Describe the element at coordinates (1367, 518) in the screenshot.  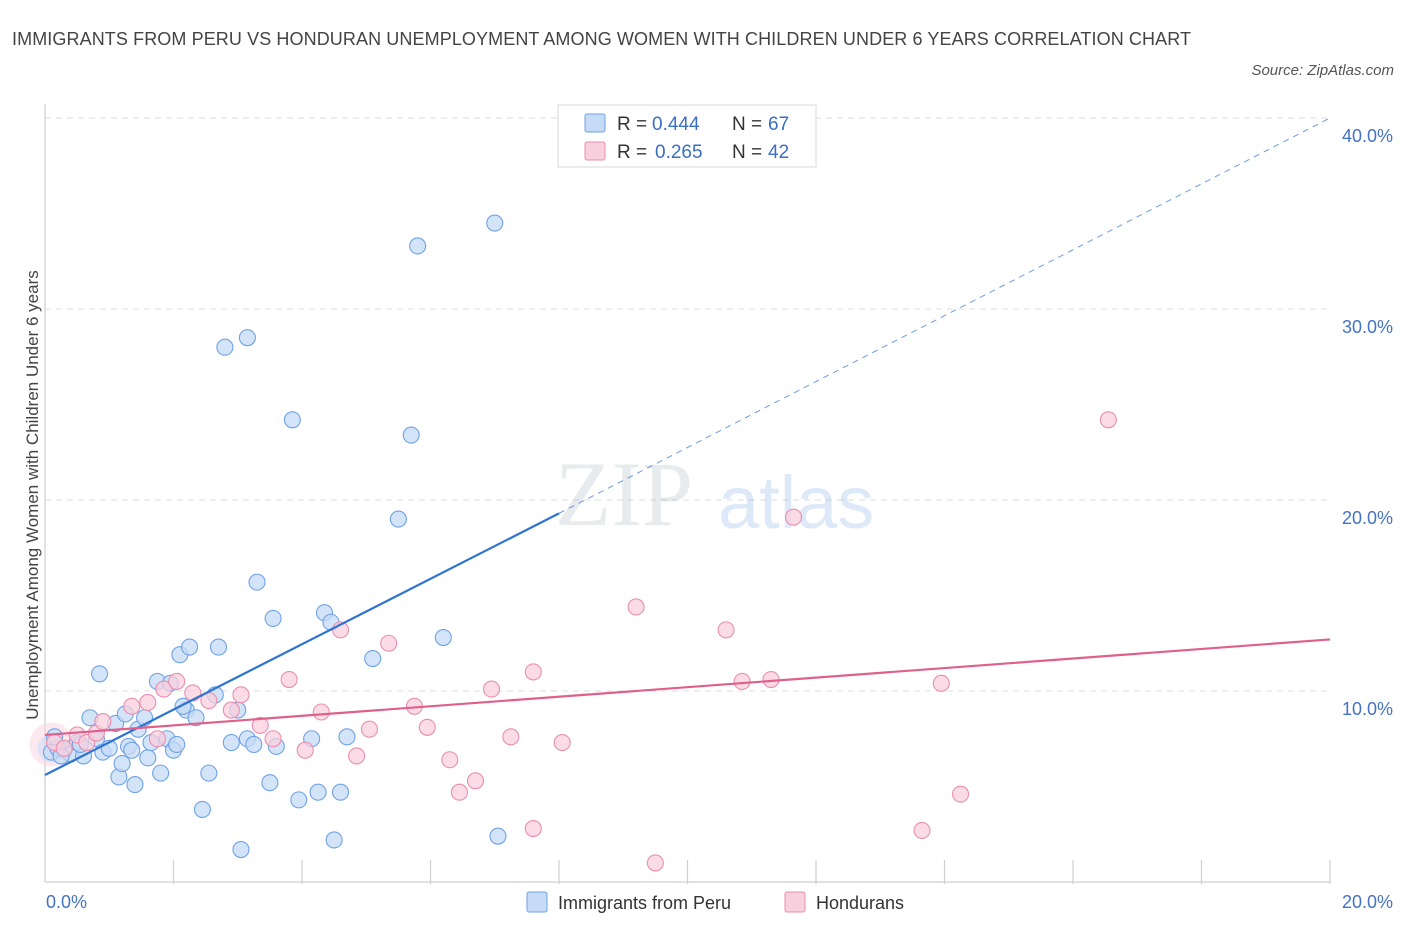
I see `y-tick-label: 20.0%` at that location.